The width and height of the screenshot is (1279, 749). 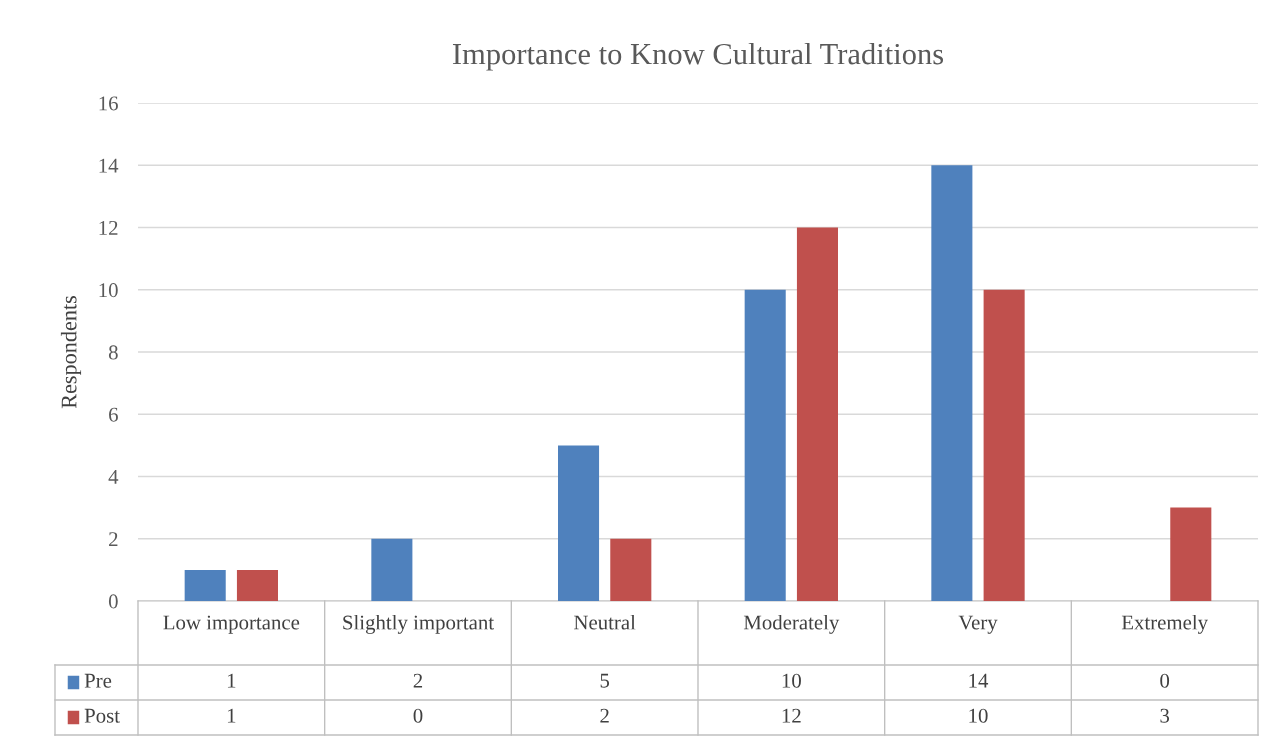 I want to click on y-tick-label: 16, so click(x=108, y=103).